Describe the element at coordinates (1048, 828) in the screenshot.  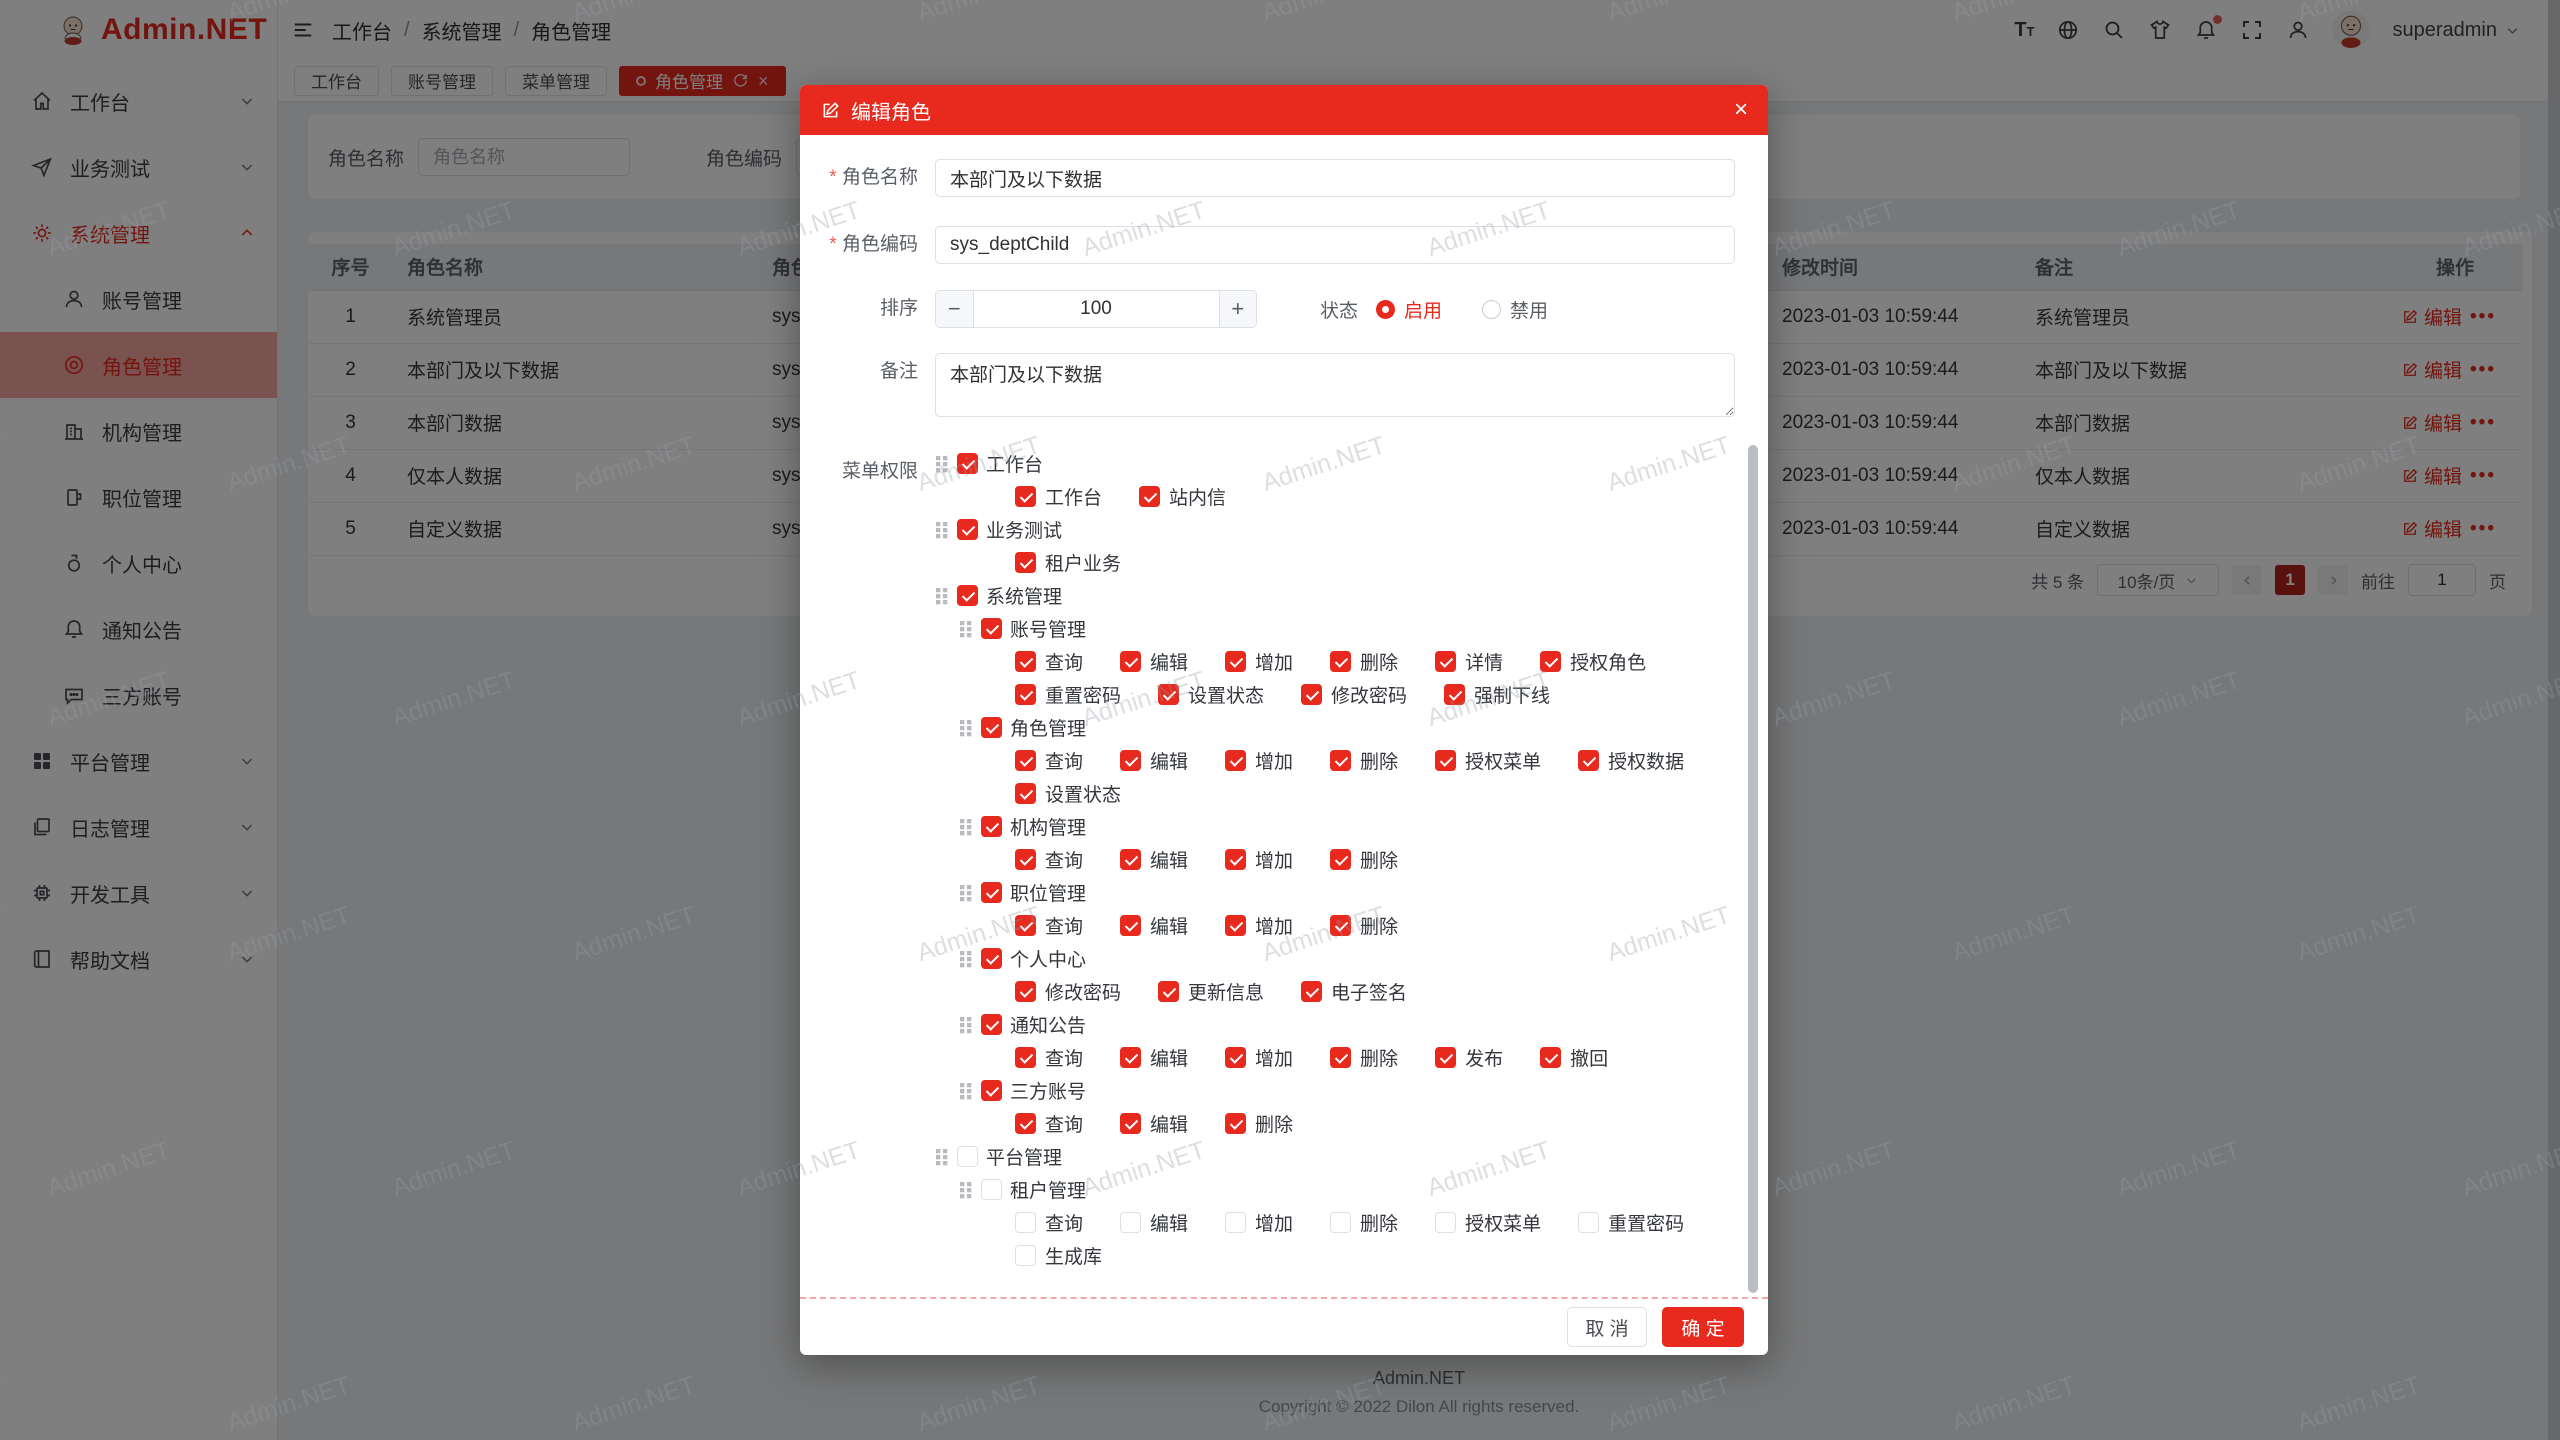
I see `tree-node-label: 机构管理` at that location.